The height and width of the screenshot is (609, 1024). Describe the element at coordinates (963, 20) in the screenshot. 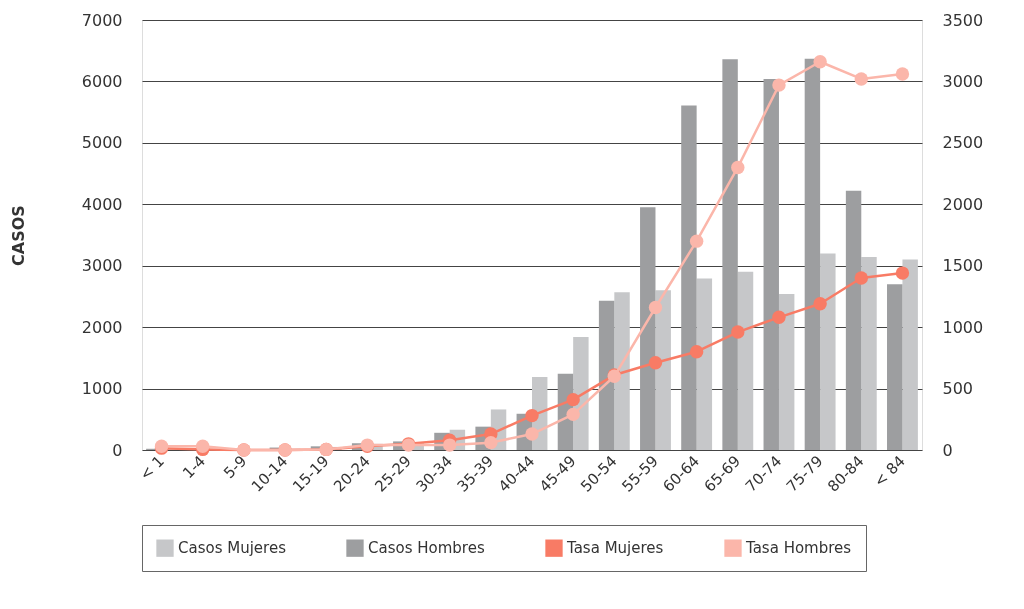

I see `y2-tick-label: 3500` at that location.